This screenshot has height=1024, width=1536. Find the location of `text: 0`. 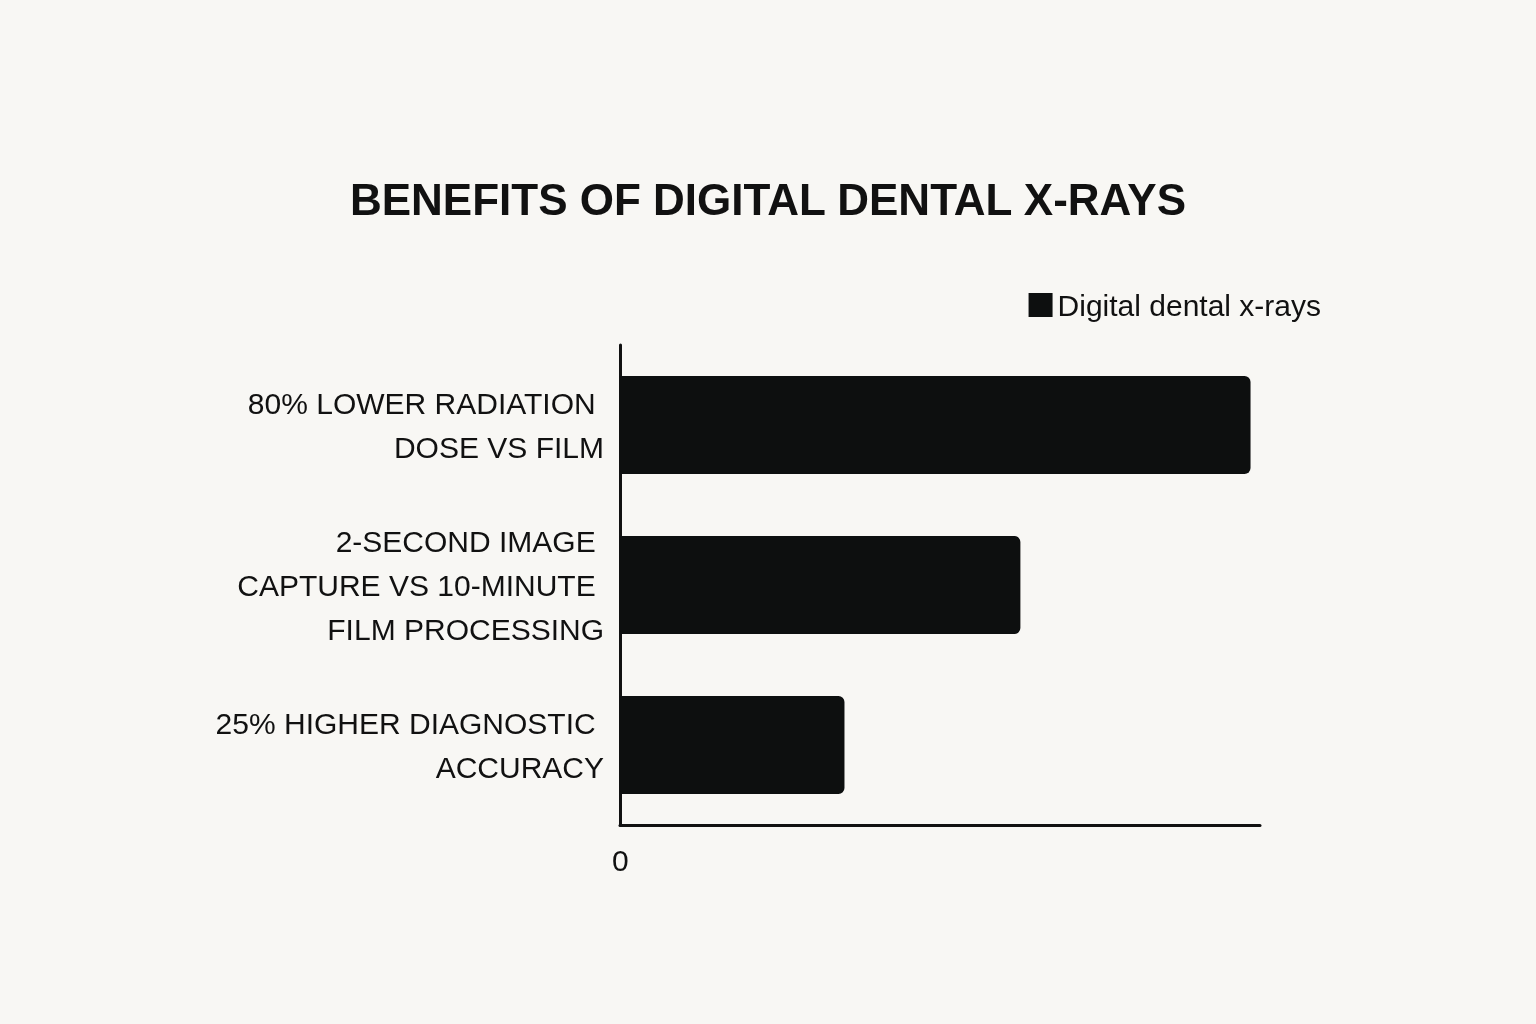

text: 0 is located at coordinates (620, 860).